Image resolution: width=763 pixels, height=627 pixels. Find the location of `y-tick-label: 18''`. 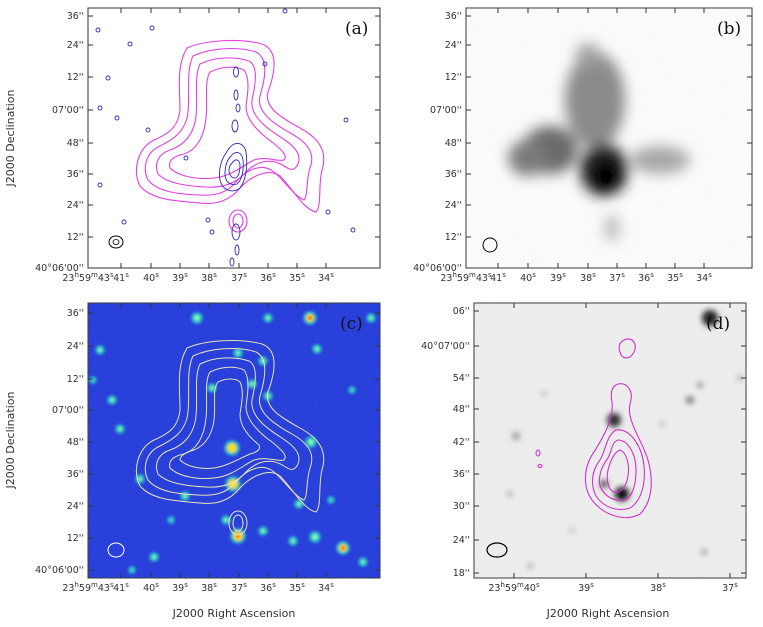

y-tick-label: 18'' is located at coordinates (461, 573).